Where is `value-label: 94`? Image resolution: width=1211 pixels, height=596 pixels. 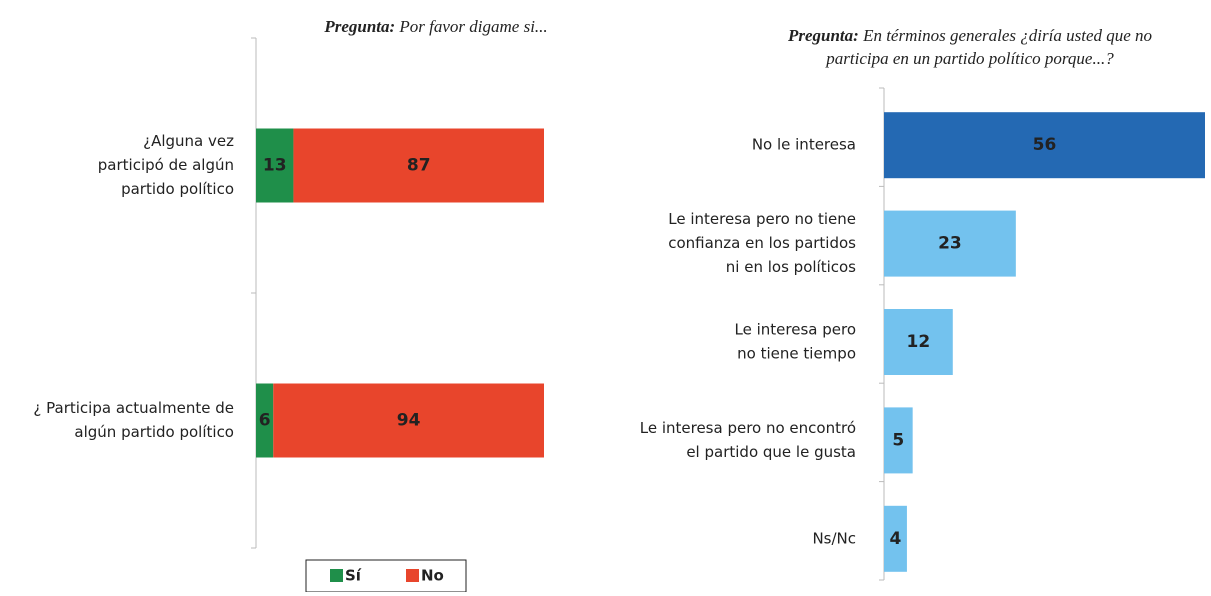
value-label: 94 is located at coordinates (409, 421).